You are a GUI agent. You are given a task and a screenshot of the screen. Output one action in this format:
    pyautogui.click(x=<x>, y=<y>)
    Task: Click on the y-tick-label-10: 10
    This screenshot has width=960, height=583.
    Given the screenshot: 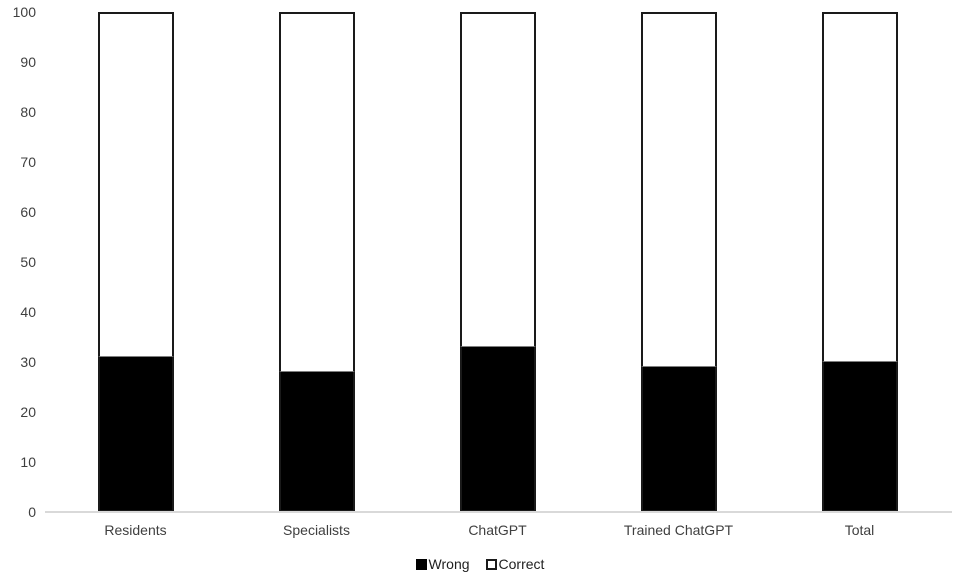 What is the action you would take?
    pyautogui.click(x=28, y=462)
    